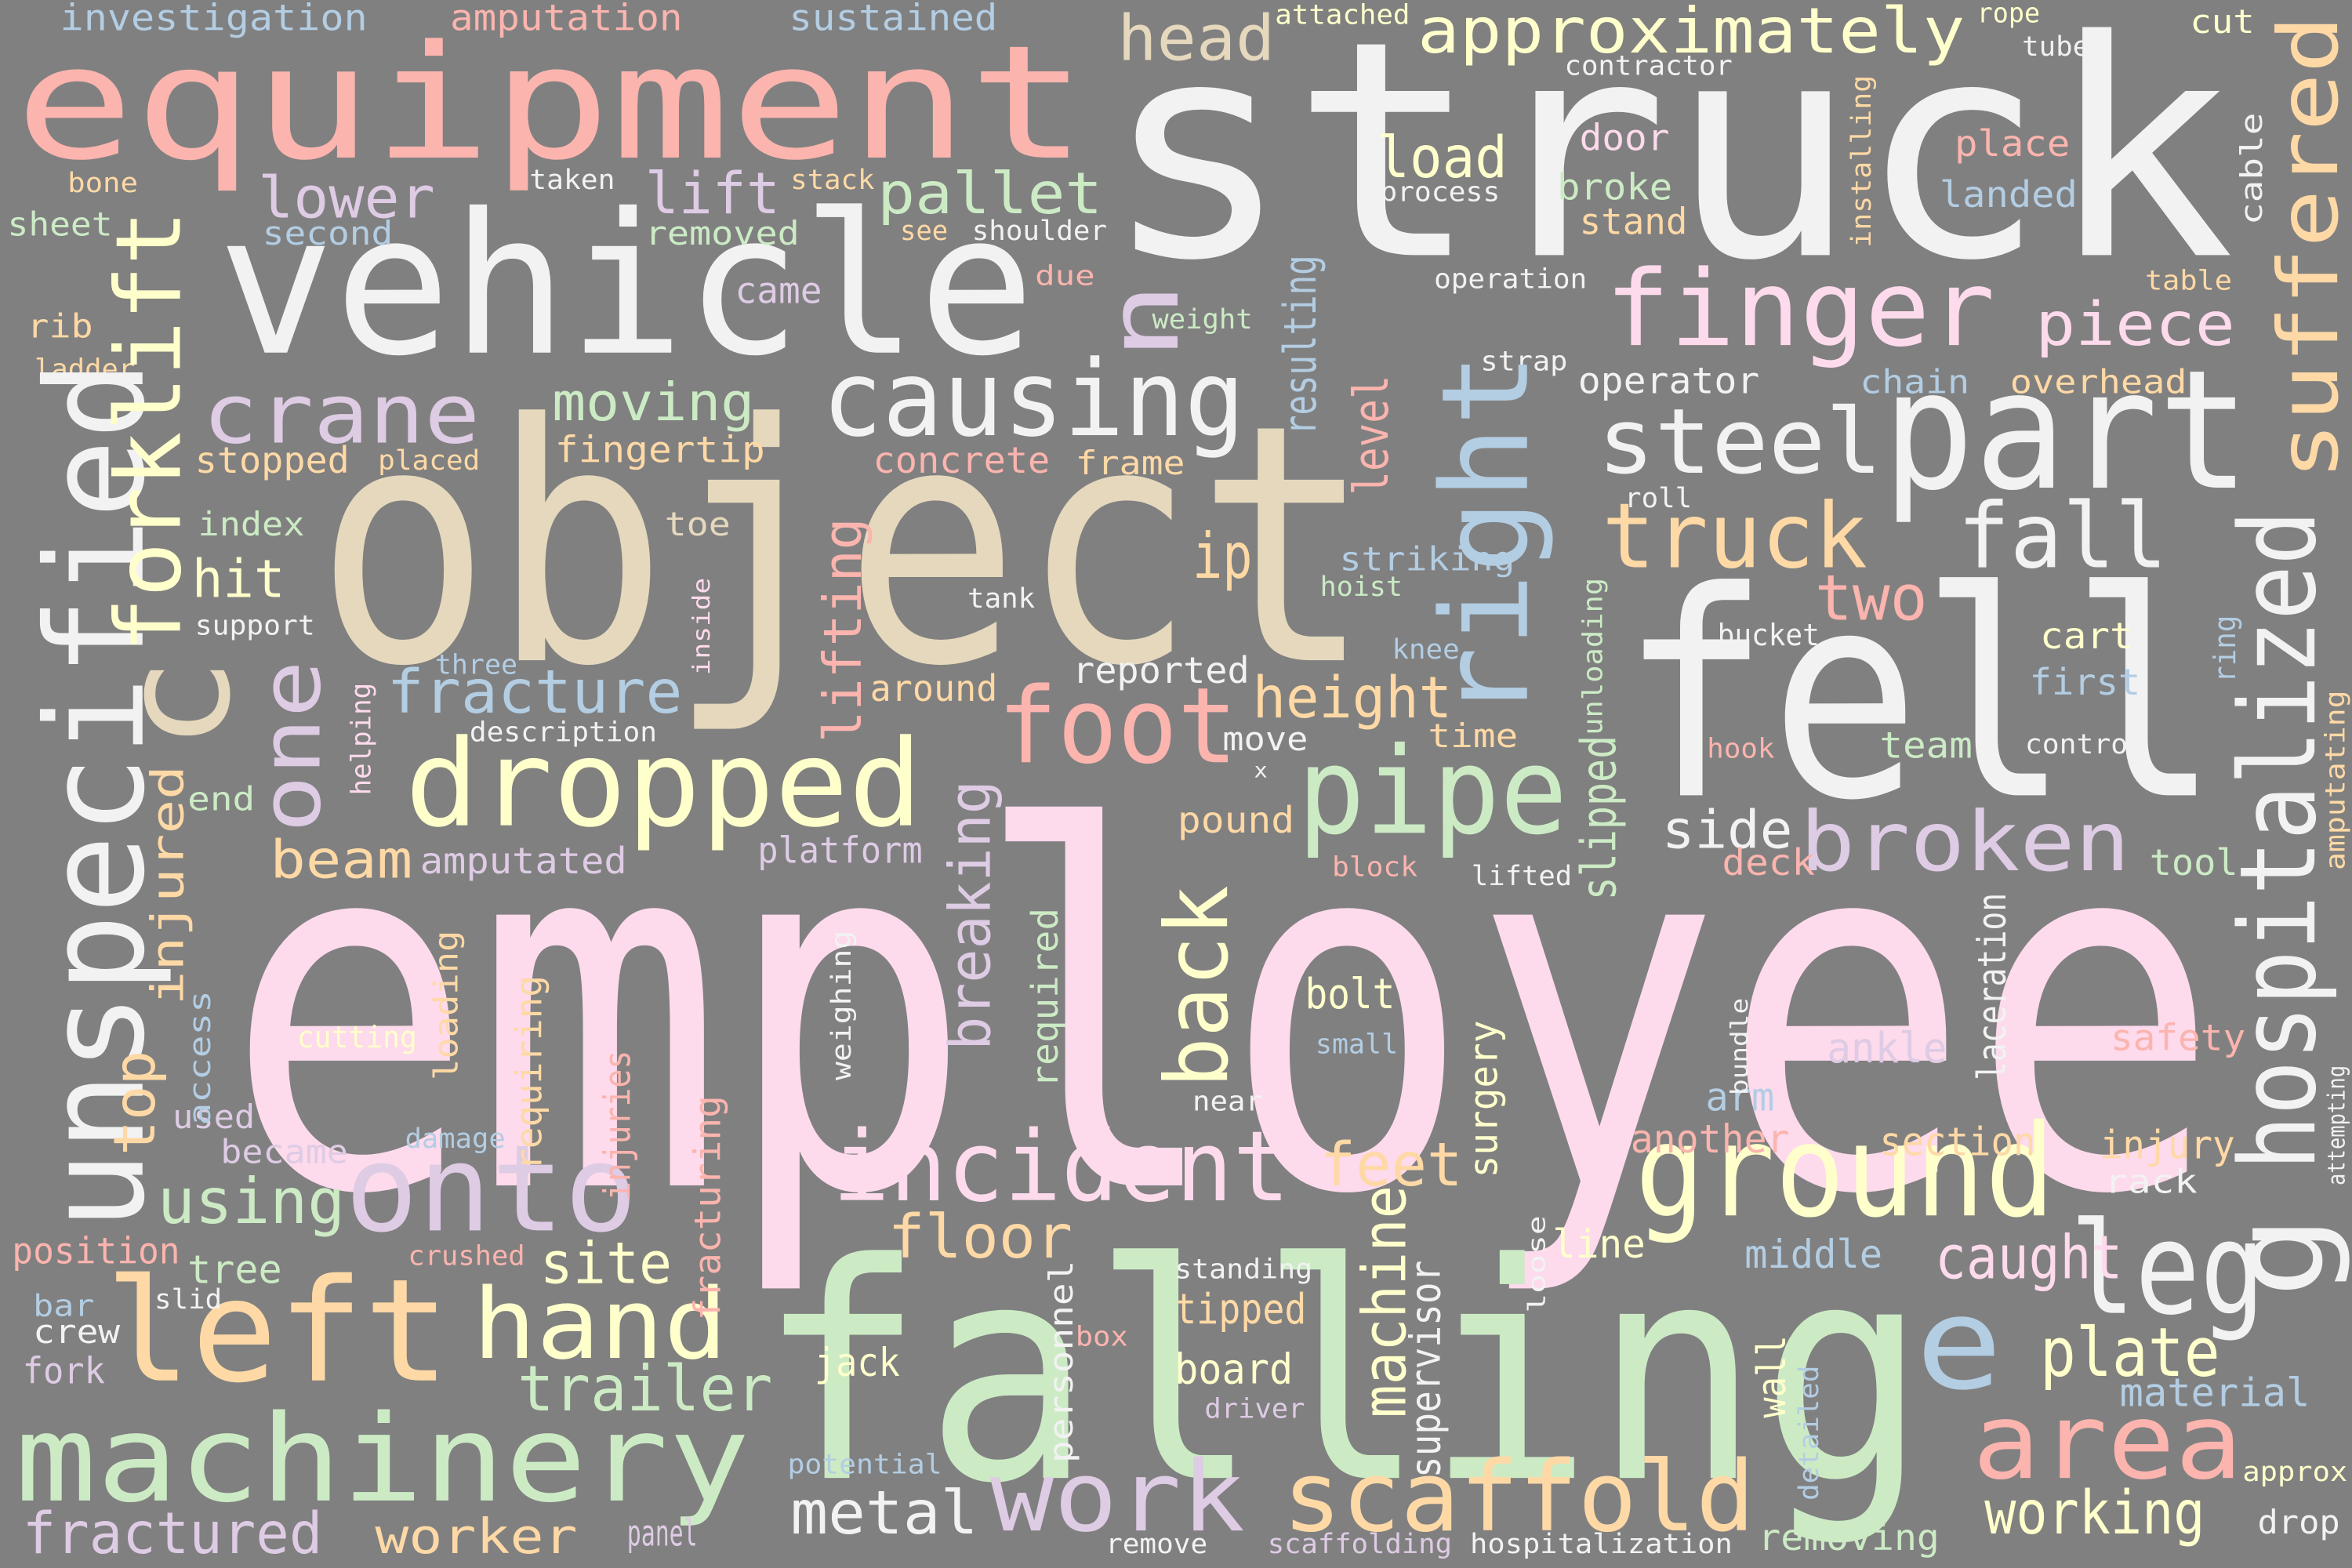  I want to click on word: investigation, so click(214, 19).